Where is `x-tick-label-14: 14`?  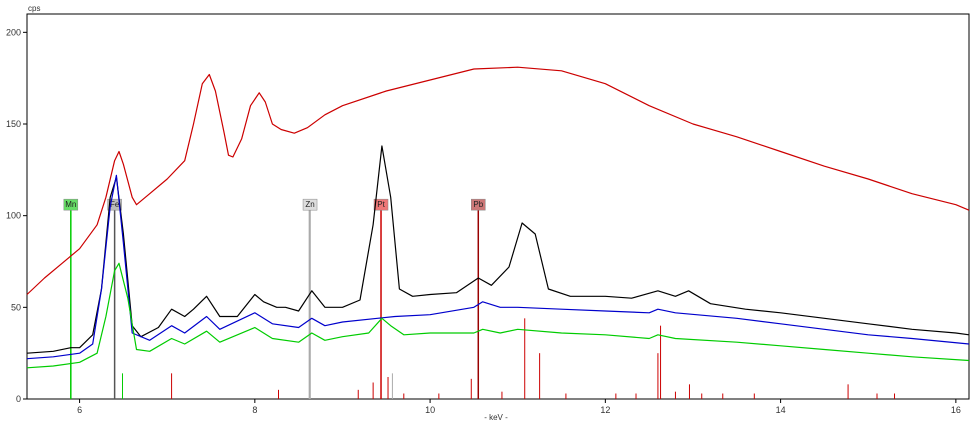
x-tick-label-14: 14 is located at coordinates (781, 410).